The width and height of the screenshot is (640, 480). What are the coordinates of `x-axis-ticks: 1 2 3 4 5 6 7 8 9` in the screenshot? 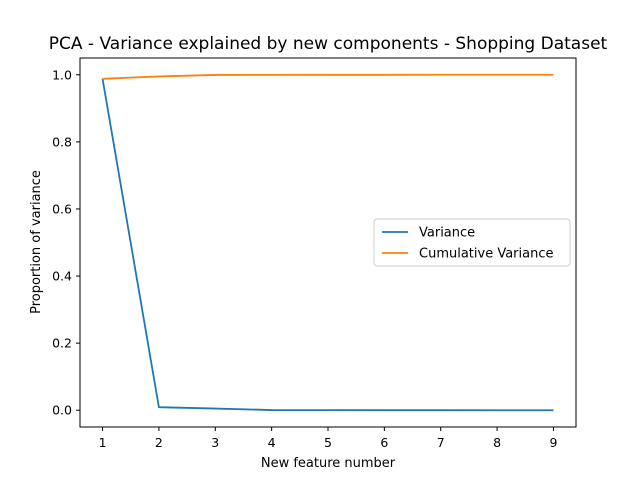 It's located at (328, 438).